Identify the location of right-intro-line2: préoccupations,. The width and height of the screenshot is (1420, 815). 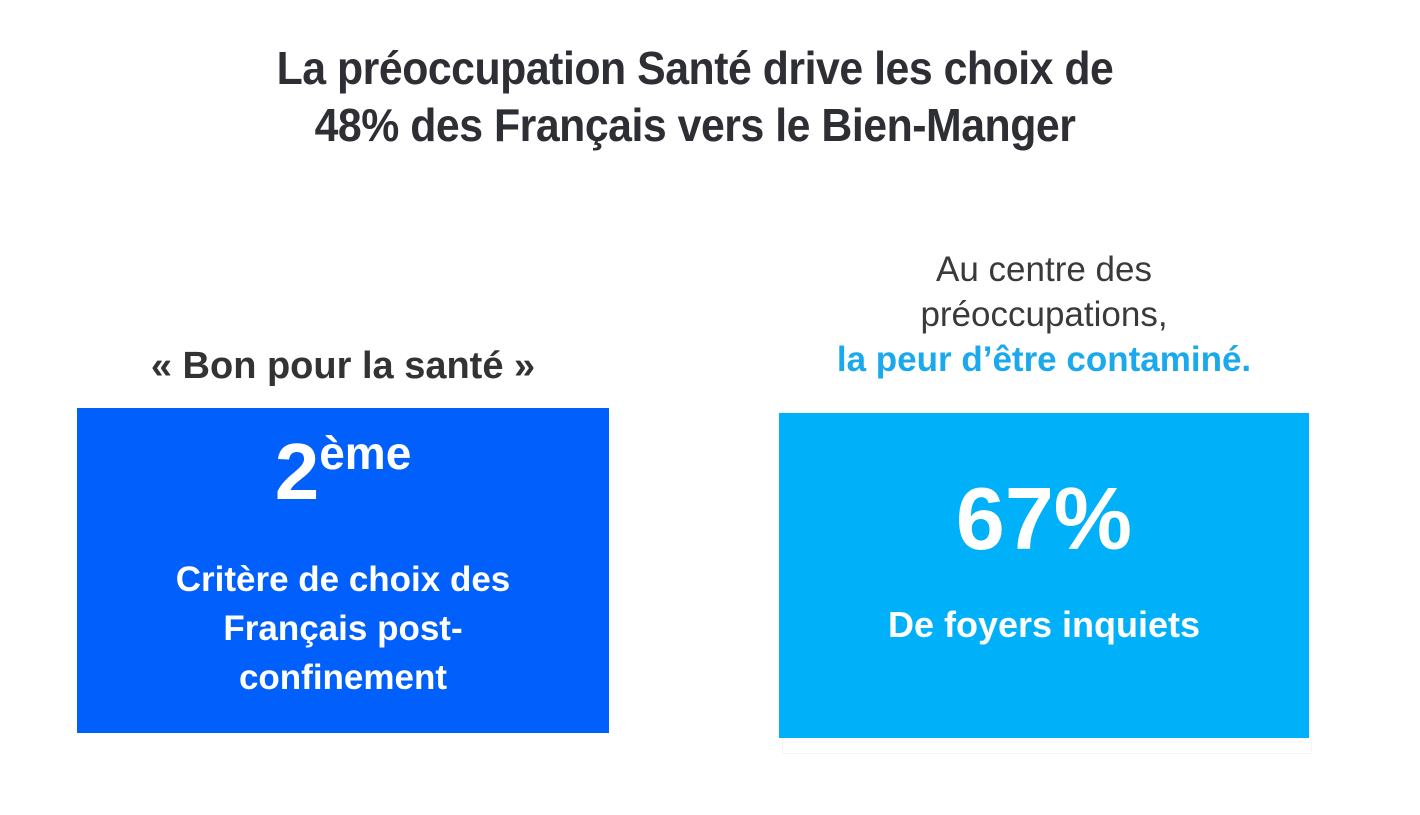
(1044, 314).